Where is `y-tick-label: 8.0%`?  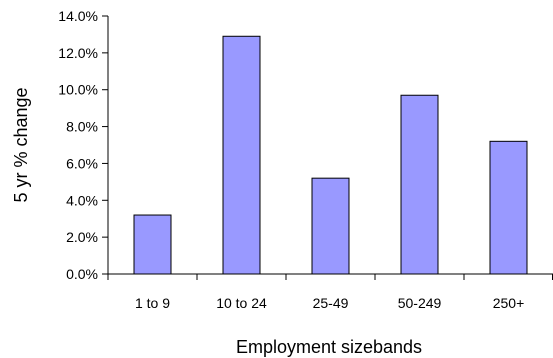 y-tick-label: 8.0% is located at coordinates (82, 127).